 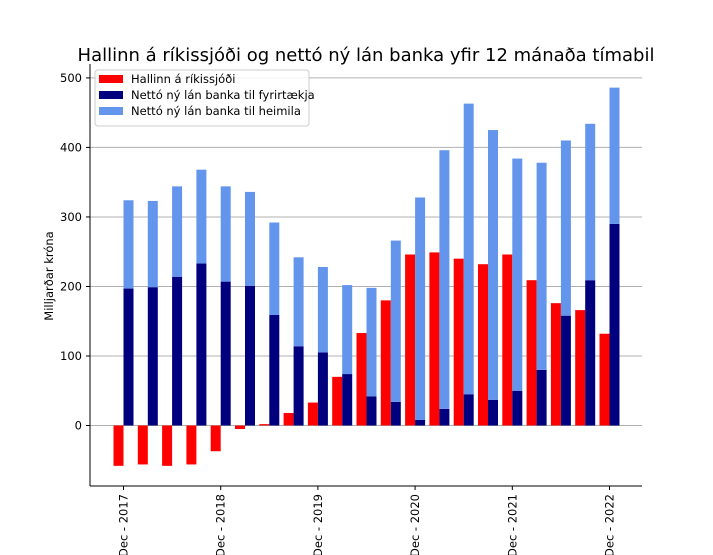 I want to click on x-tick-label: Dec - 2020, so click(x=415, y=524).